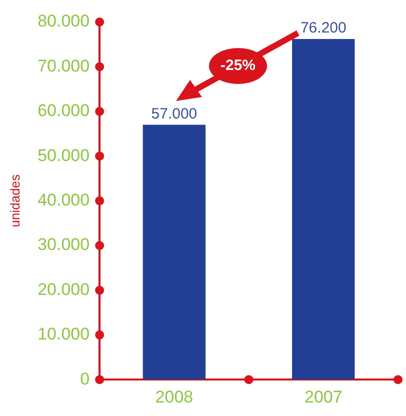  Describe the element at coordinates (323, 28) in the screenshot. I see `data-label: 76.200` at that location.